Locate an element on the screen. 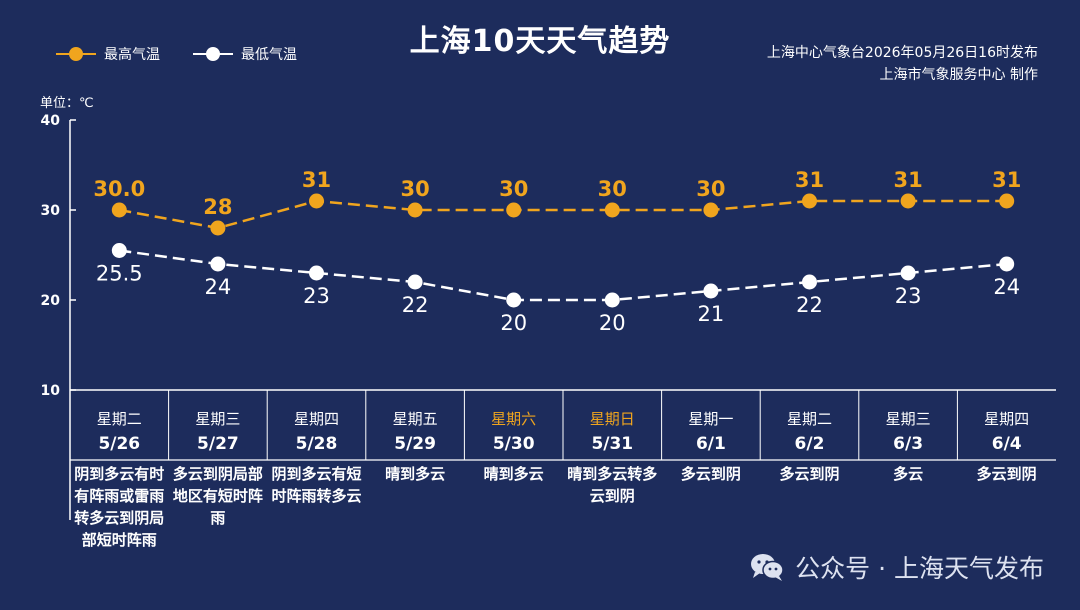 This screenshot has width=1080, height=610. high-temp-label: 28 is located at coordinates (217, 207).